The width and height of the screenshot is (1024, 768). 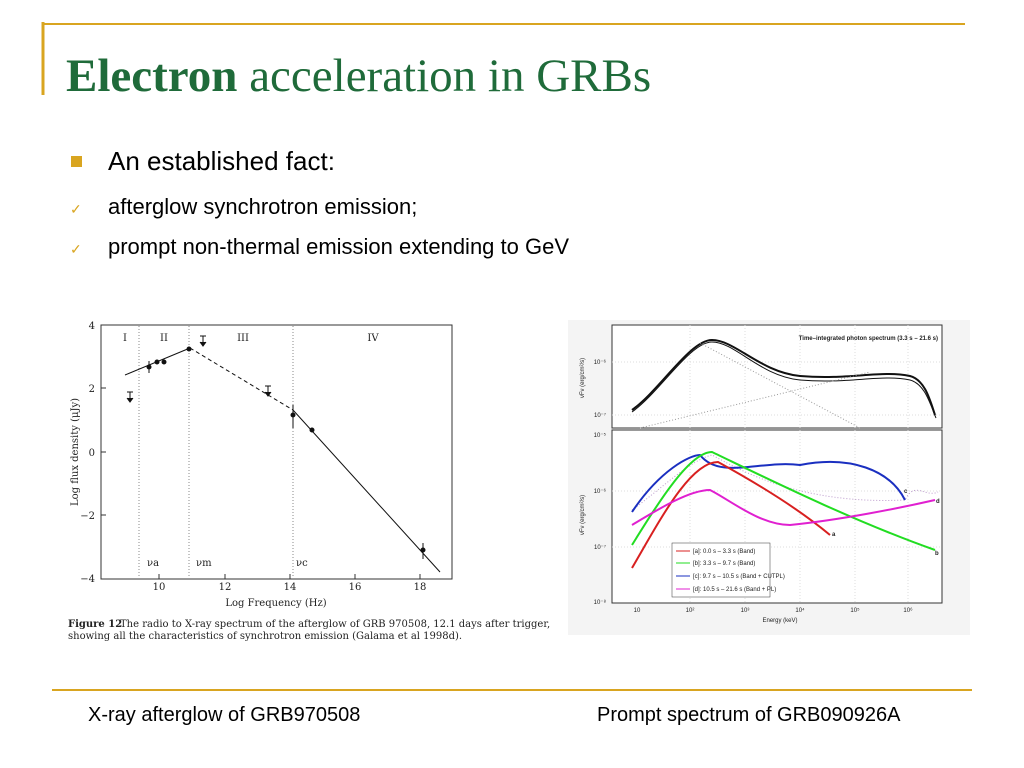 I want to click on x-tick-label: 10², so click(x=690, y=611).